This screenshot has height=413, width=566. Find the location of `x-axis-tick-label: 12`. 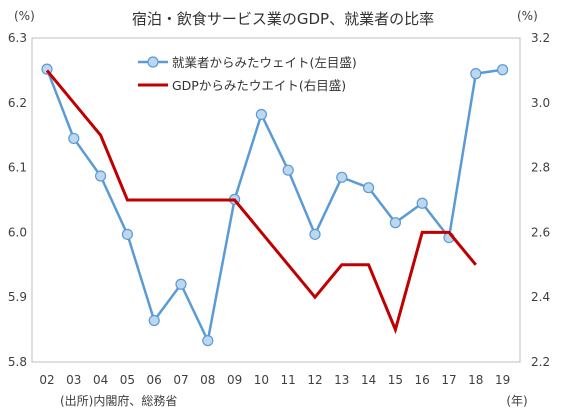

x-axis-tick-label: 12 is located at coordinates (314, 380).